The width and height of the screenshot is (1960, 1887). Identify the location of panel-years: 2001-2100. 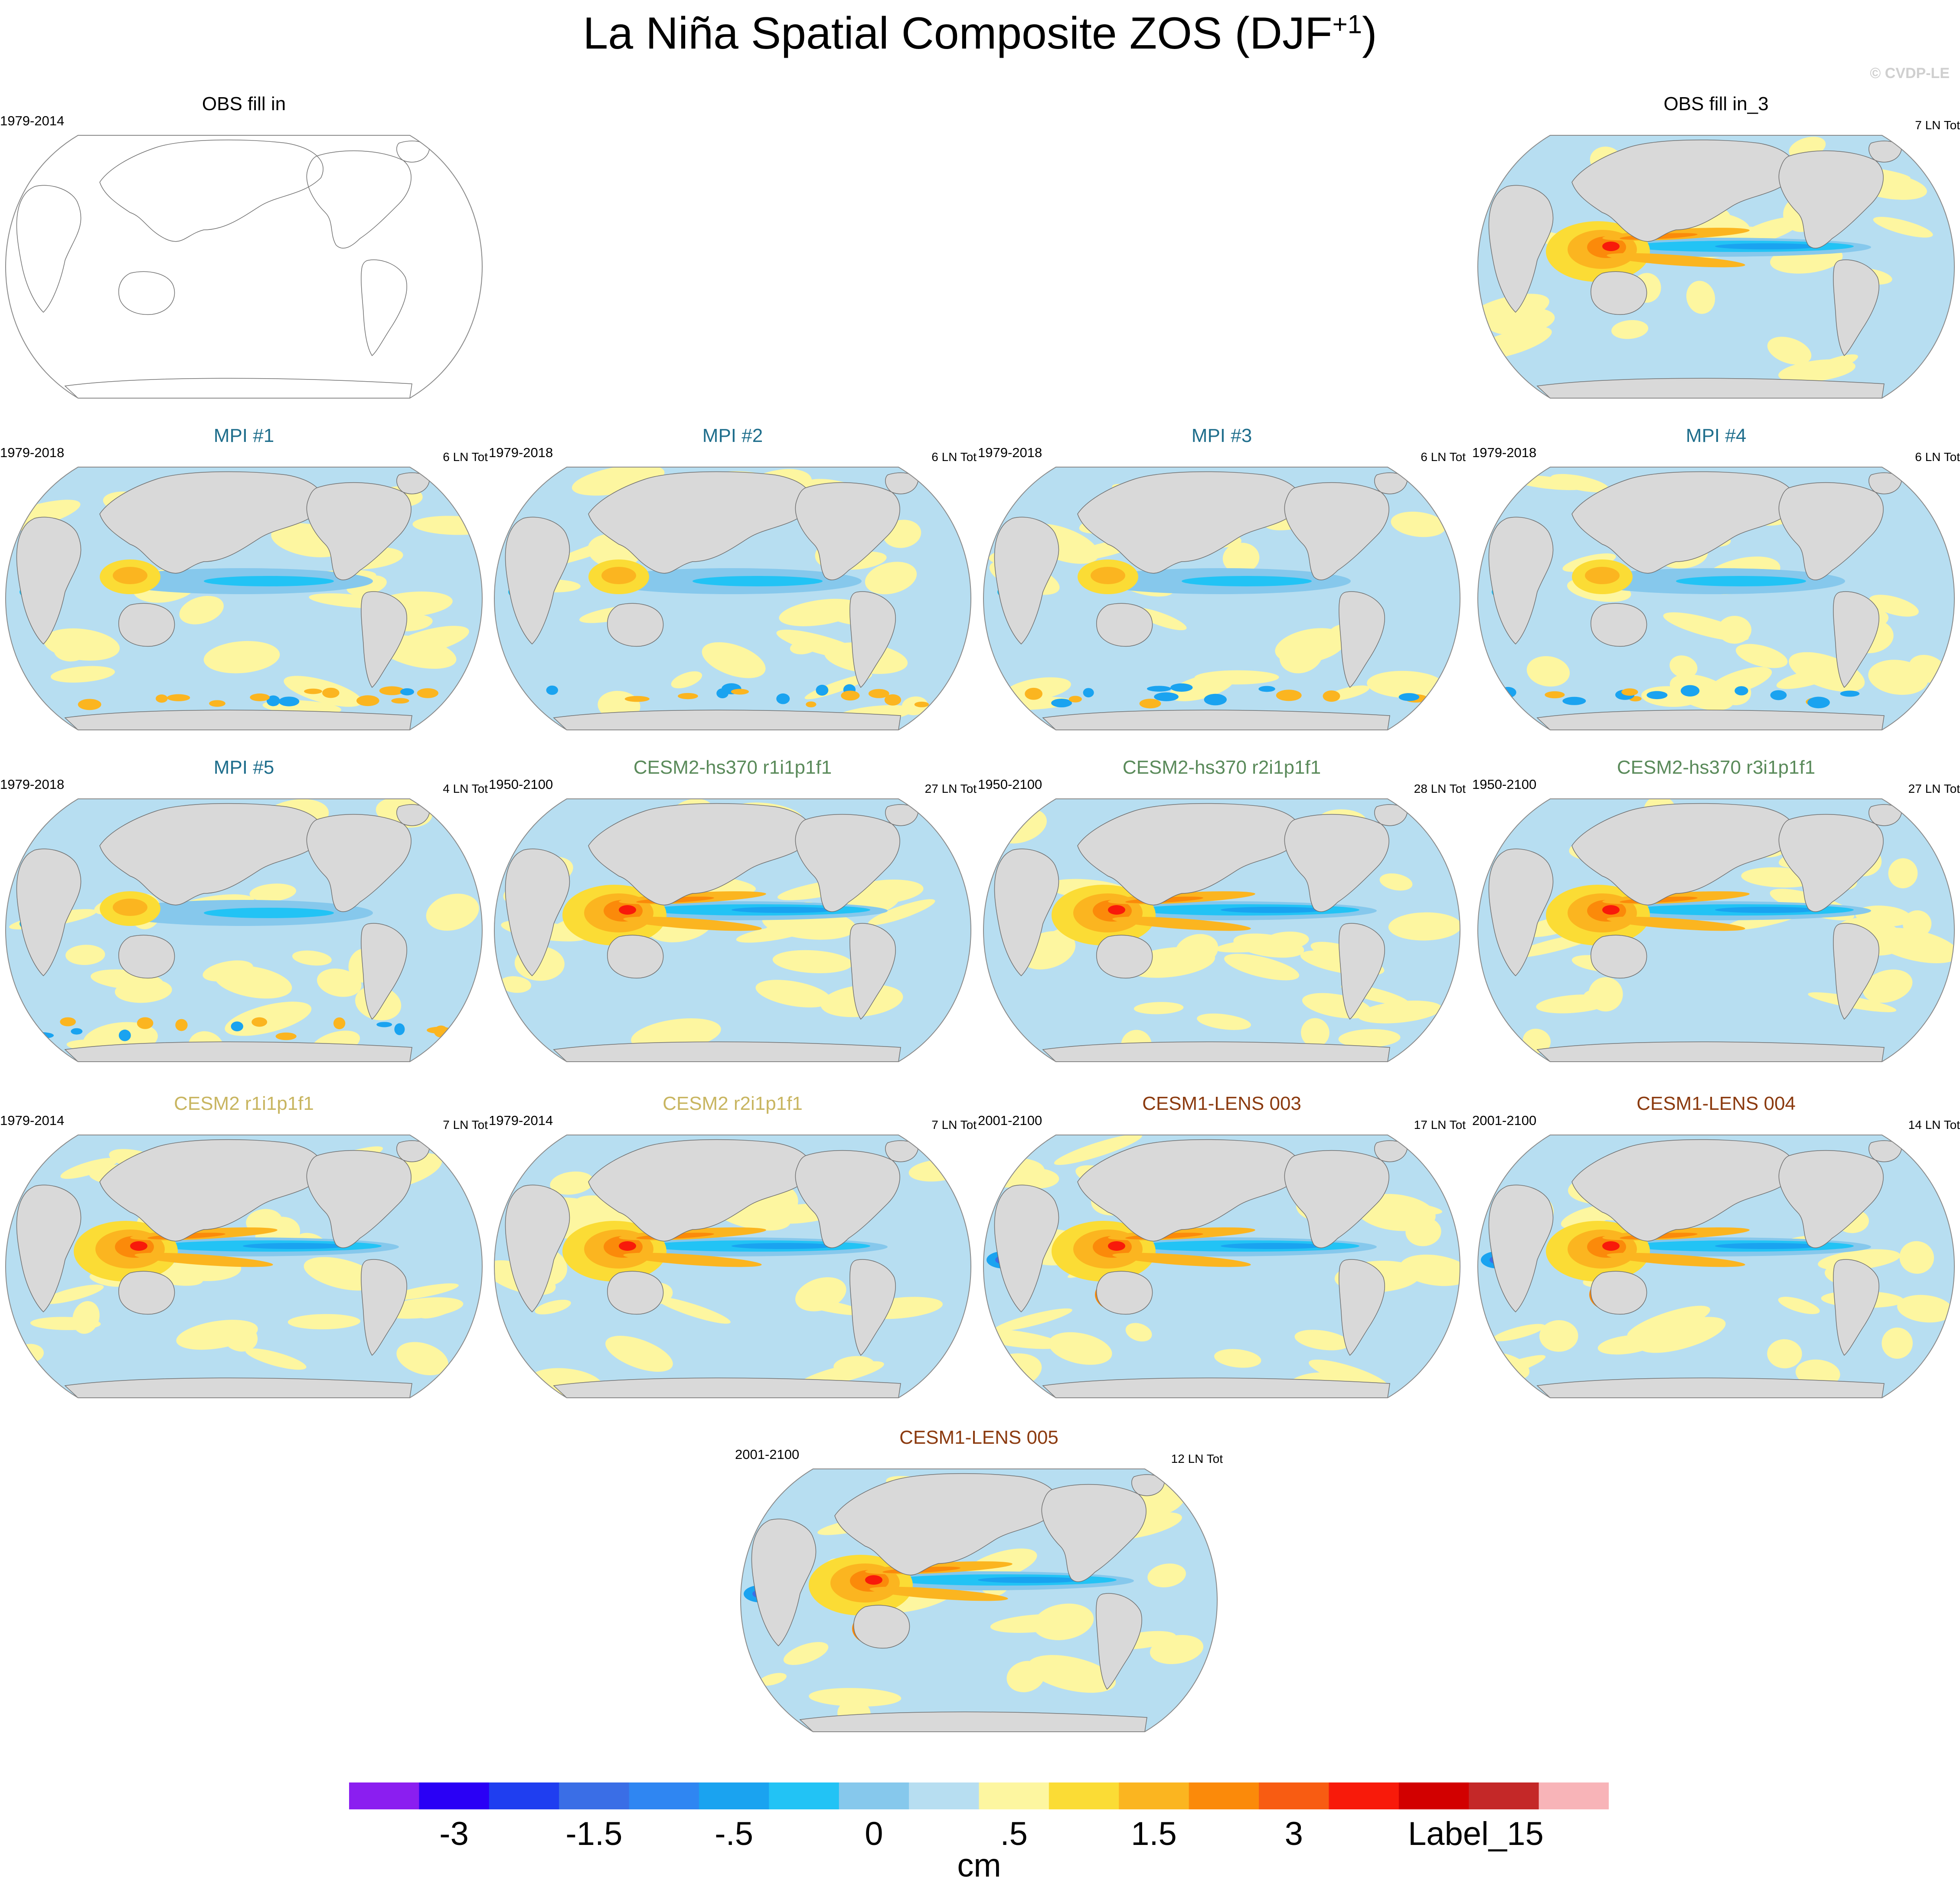
(1010, 1120).